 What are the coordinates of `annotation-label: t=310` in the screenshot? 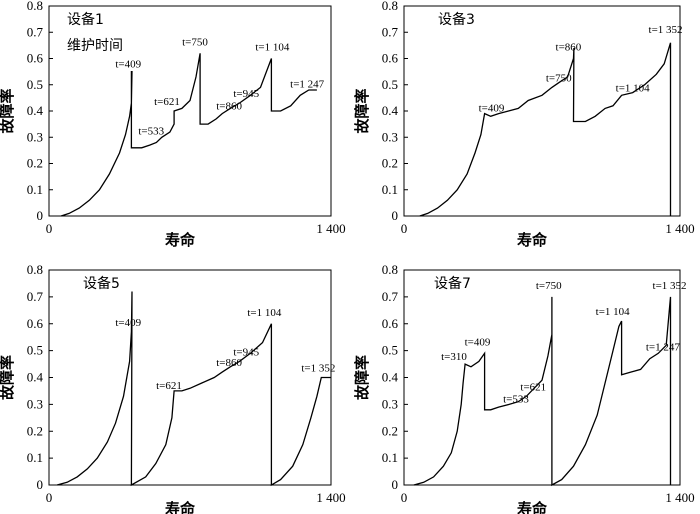 It's located at (454, 357).